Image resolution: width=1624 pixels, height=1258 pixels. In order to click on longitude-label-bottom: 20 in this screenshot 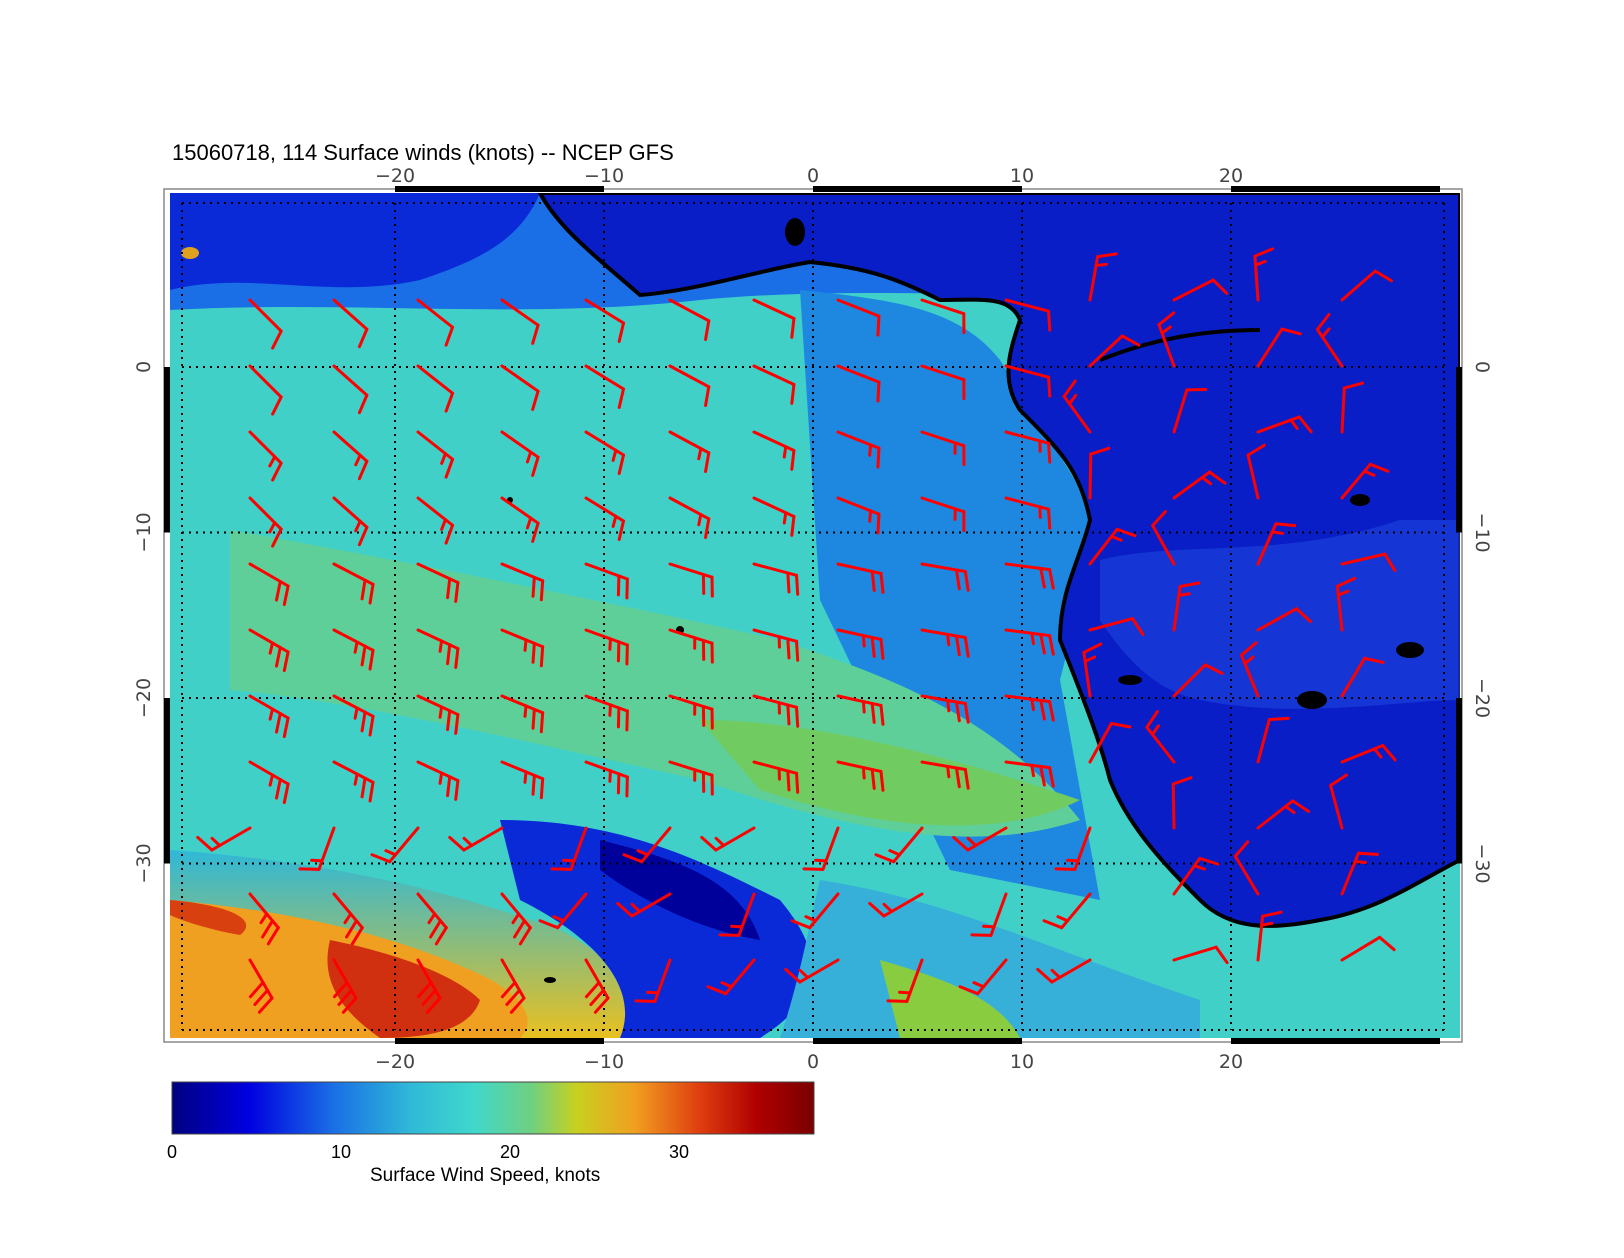, I will do `click(1231, 1062)`.